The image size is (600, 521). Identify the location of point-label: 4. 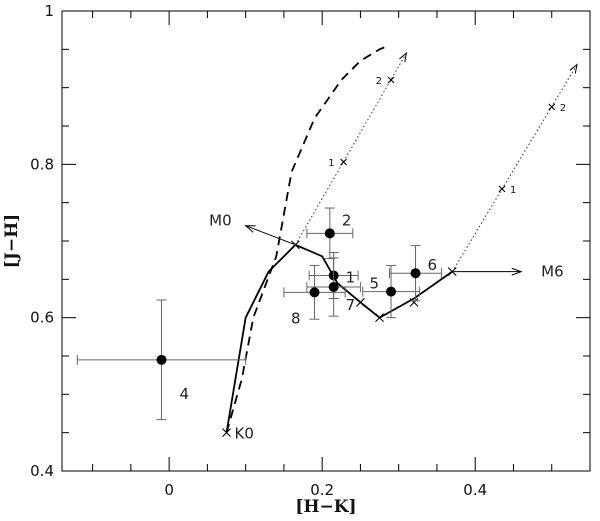
(184, 394).